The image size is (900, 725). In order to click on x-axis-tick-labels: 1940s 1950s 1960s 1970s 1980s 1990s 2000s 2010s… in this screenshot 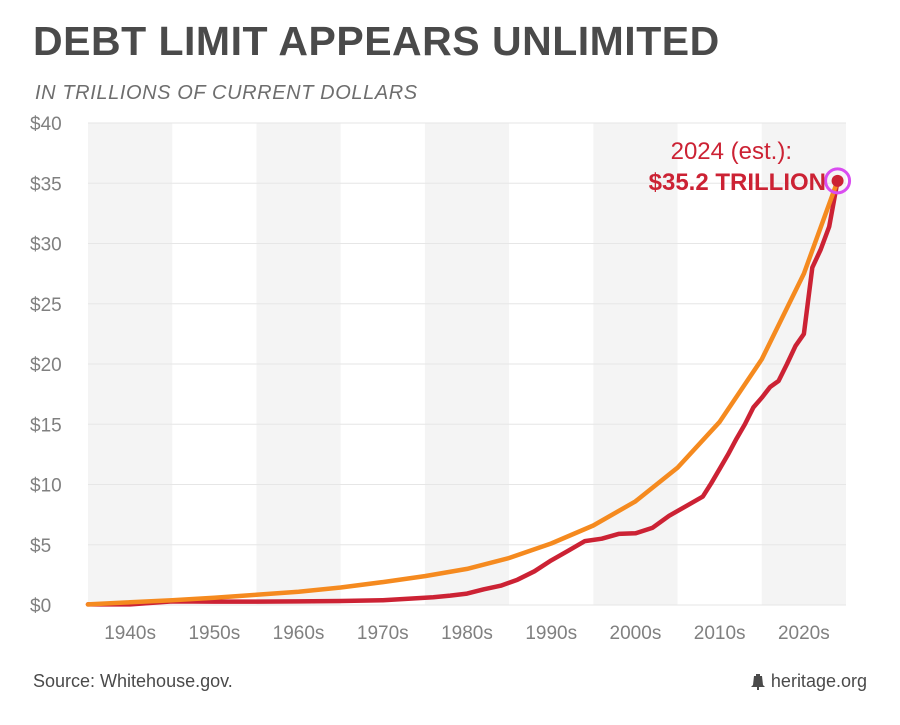, I will do `click(467, 633)`.